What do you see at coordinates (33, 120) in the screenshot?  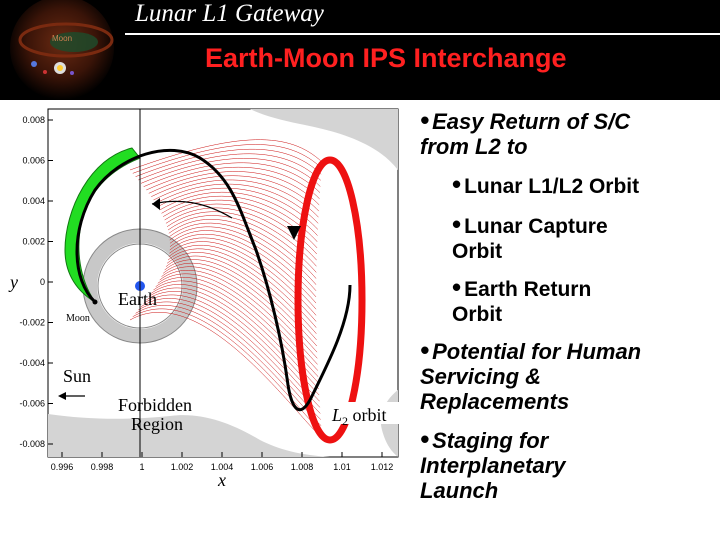 I see `y-tick-label: 0.008` at bounding box center [33, 120].